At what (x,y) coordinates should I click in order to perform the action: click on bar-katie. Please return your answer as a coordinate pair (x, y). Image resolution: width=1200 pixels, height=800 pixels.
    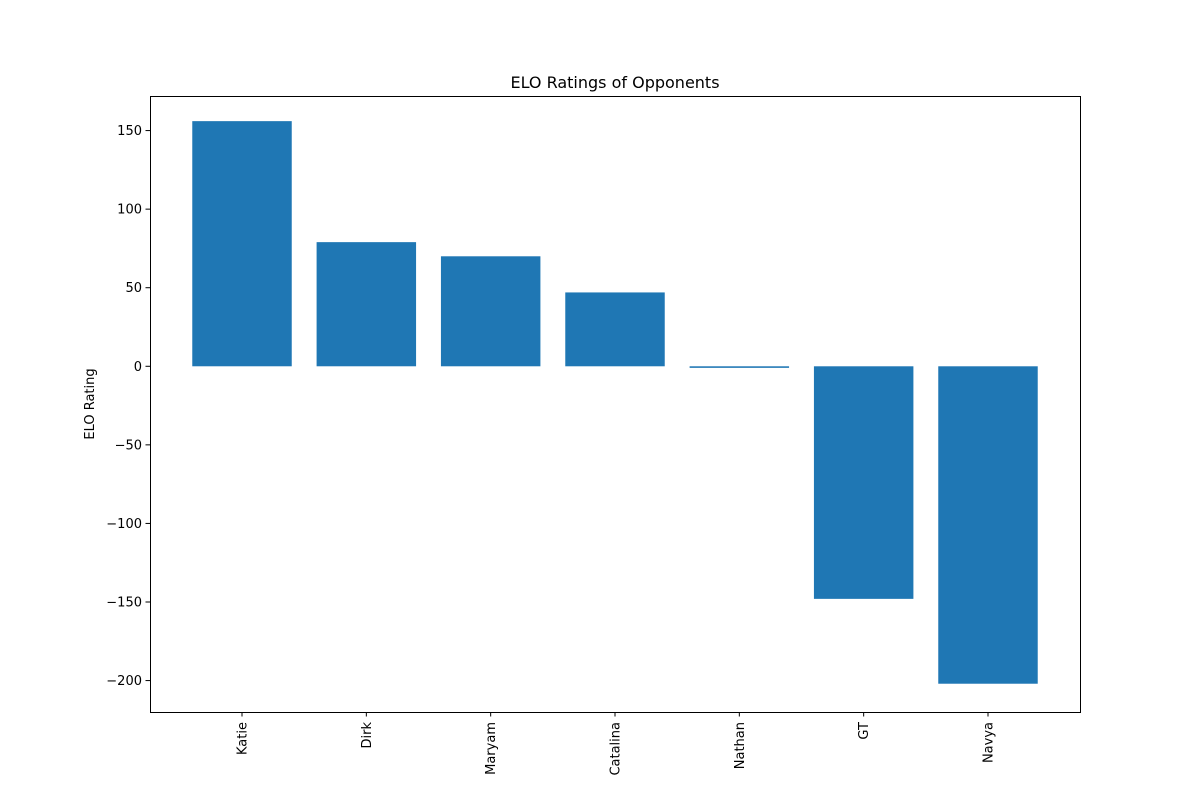
    Looking at the image, I should click on (242, 244).